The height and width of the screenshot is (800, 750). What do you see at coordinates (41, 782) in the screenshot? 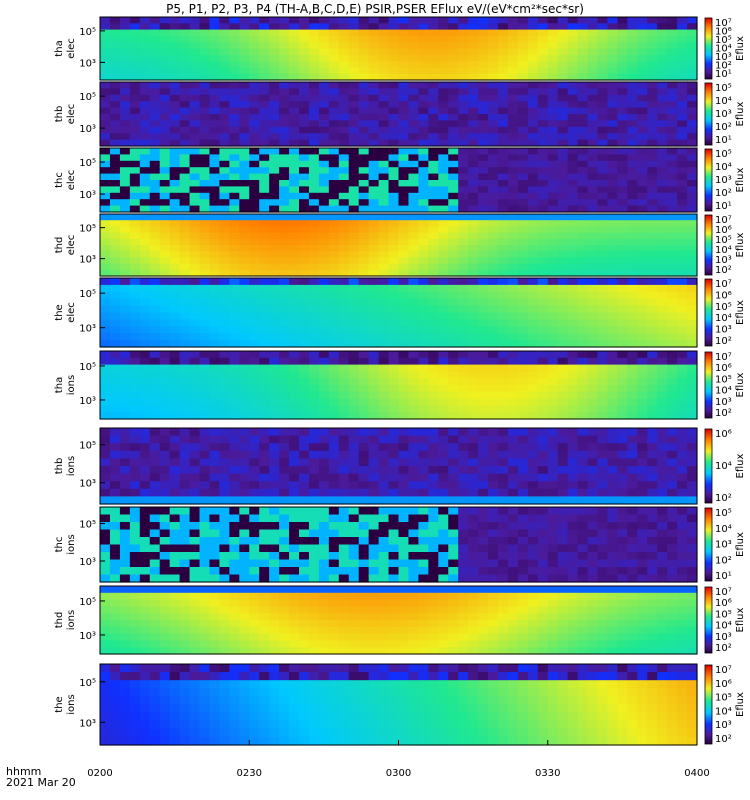
I see `x-axis-label-date: 2021 Mar 20` at bounding box center [41, 782].